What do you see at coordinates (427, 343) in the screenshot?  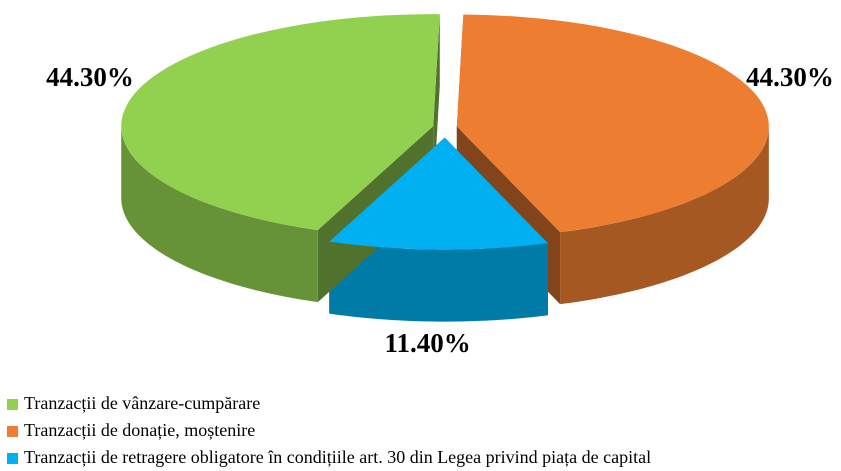 I see `value-label: 11.40%` at bounding box center [427, 343].